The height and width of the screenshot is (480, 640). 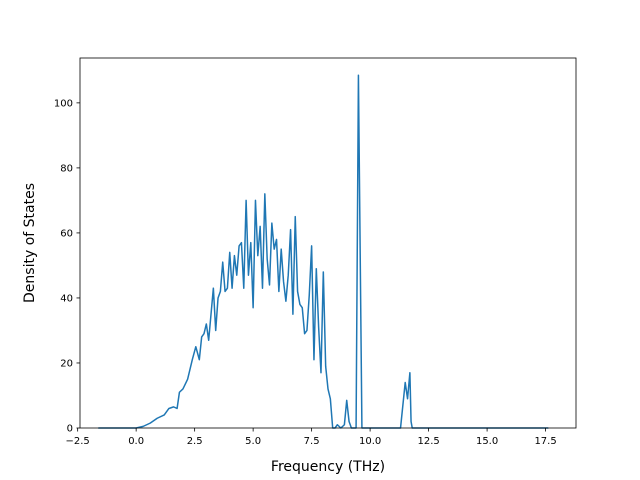 I want to click on y-tick-label: 80, so click(x=66, y=168).